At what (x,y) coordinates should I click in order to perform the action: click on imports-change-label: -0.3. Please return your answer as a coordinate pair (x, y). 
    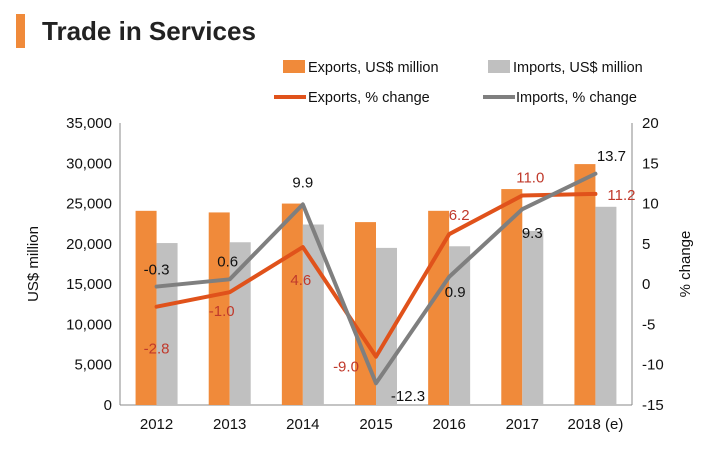
    Looking at the image, I should click on (157, 270).